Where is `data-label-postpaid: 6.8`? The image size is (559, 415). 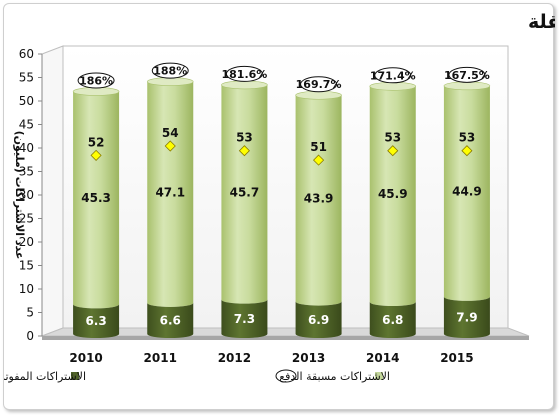
data-label-postpaid: 6.8 is located at coordinates (392, 320).